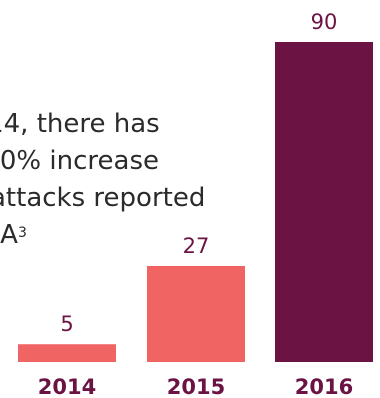 The image size is (380, 398). Describe the element at coordinates (324, 386) in the screenshot. I see `category-label-2016: 2016` at that location.